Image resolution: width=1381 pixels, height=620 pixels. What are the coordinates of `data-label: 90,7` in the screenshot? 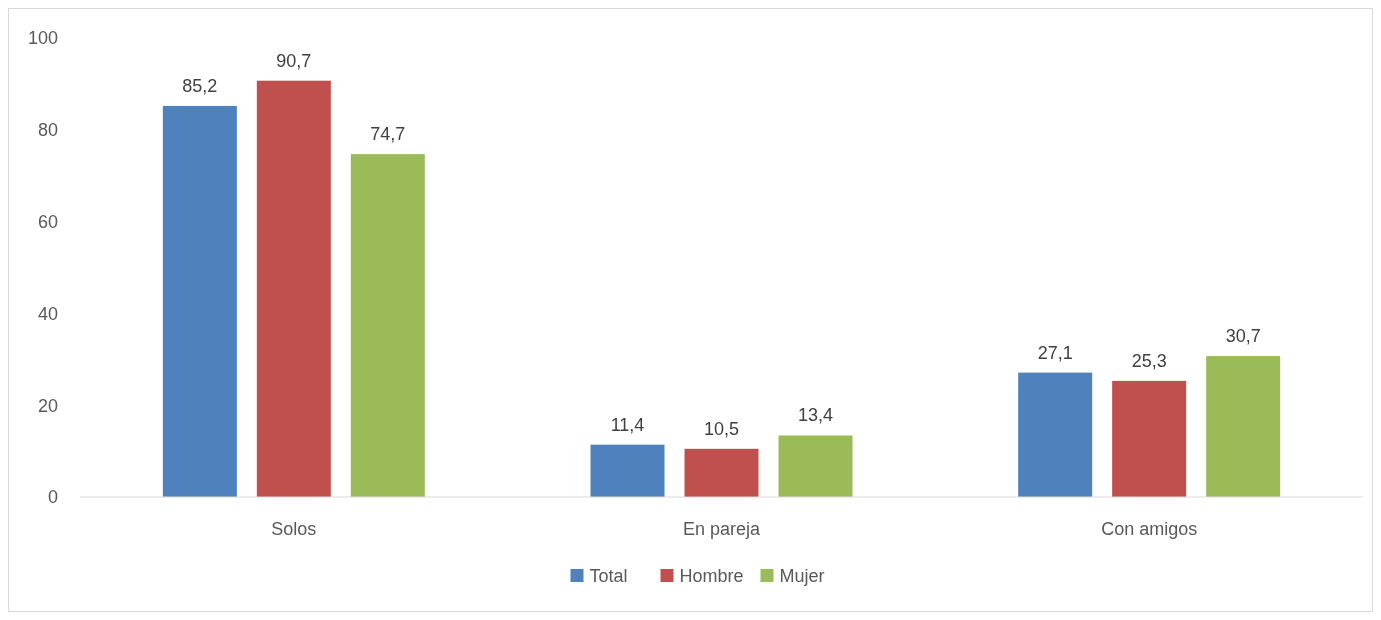 It's located at (294, 60).